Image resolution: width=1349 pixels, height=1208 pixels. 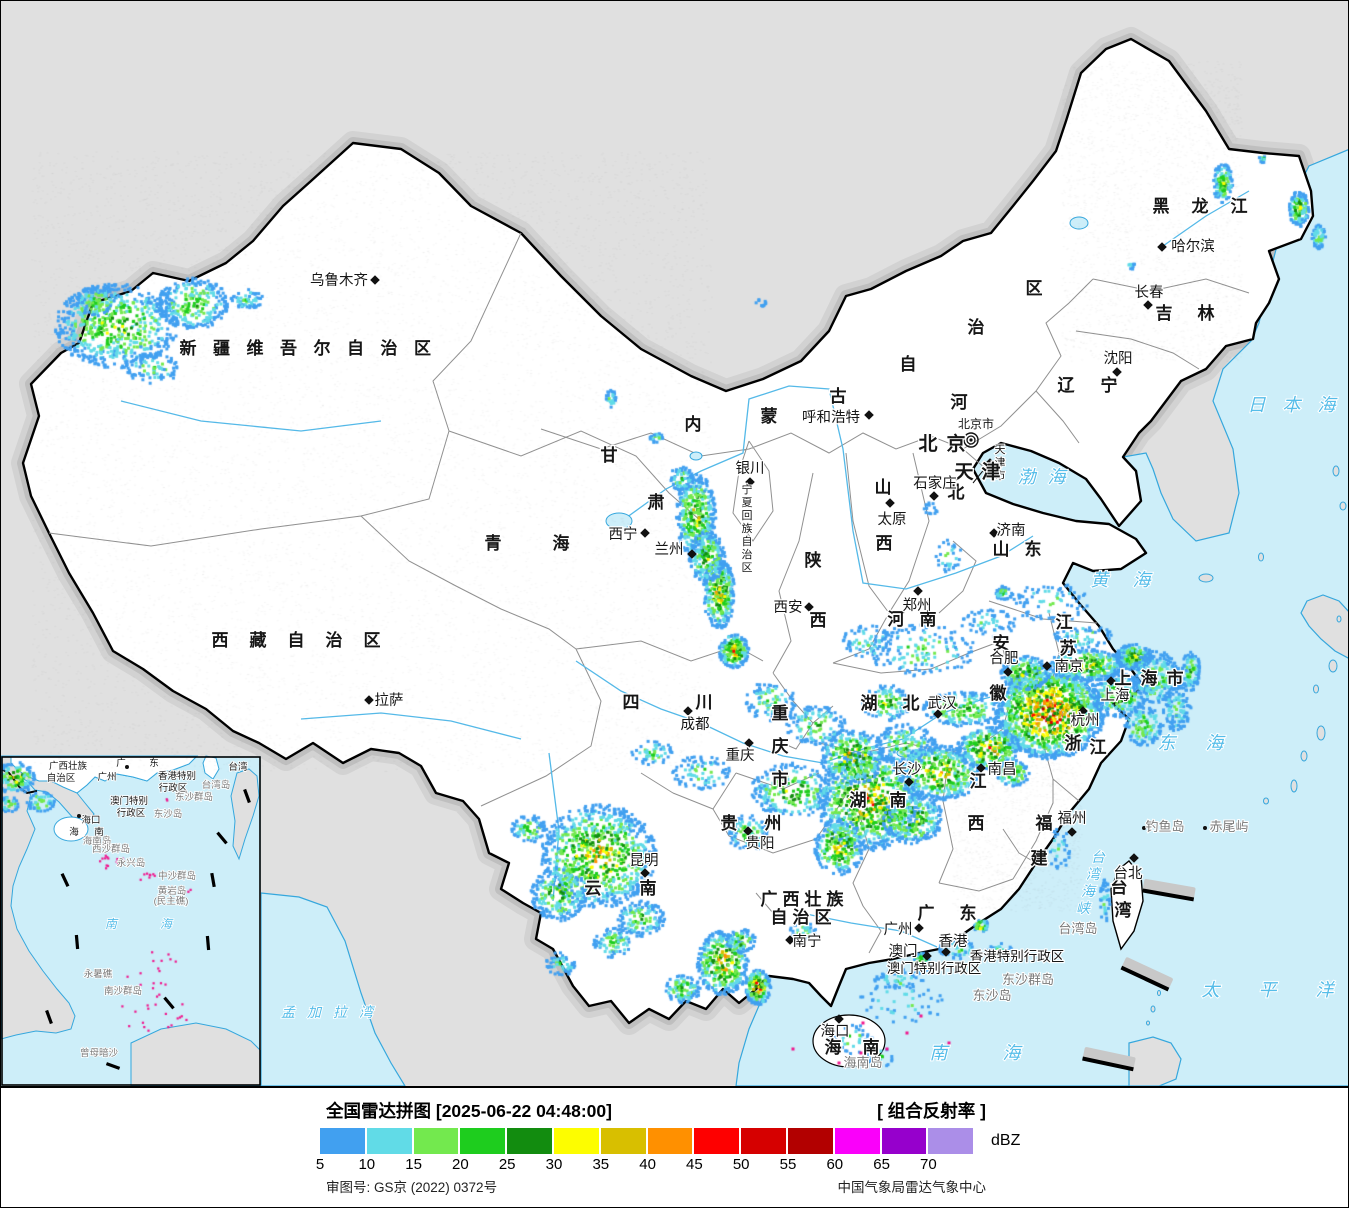 What do you see at coordinates (1028, 979) in the screenshot?
I see `svg-text: 东沙群岛` at bounding box center [1028, 979].